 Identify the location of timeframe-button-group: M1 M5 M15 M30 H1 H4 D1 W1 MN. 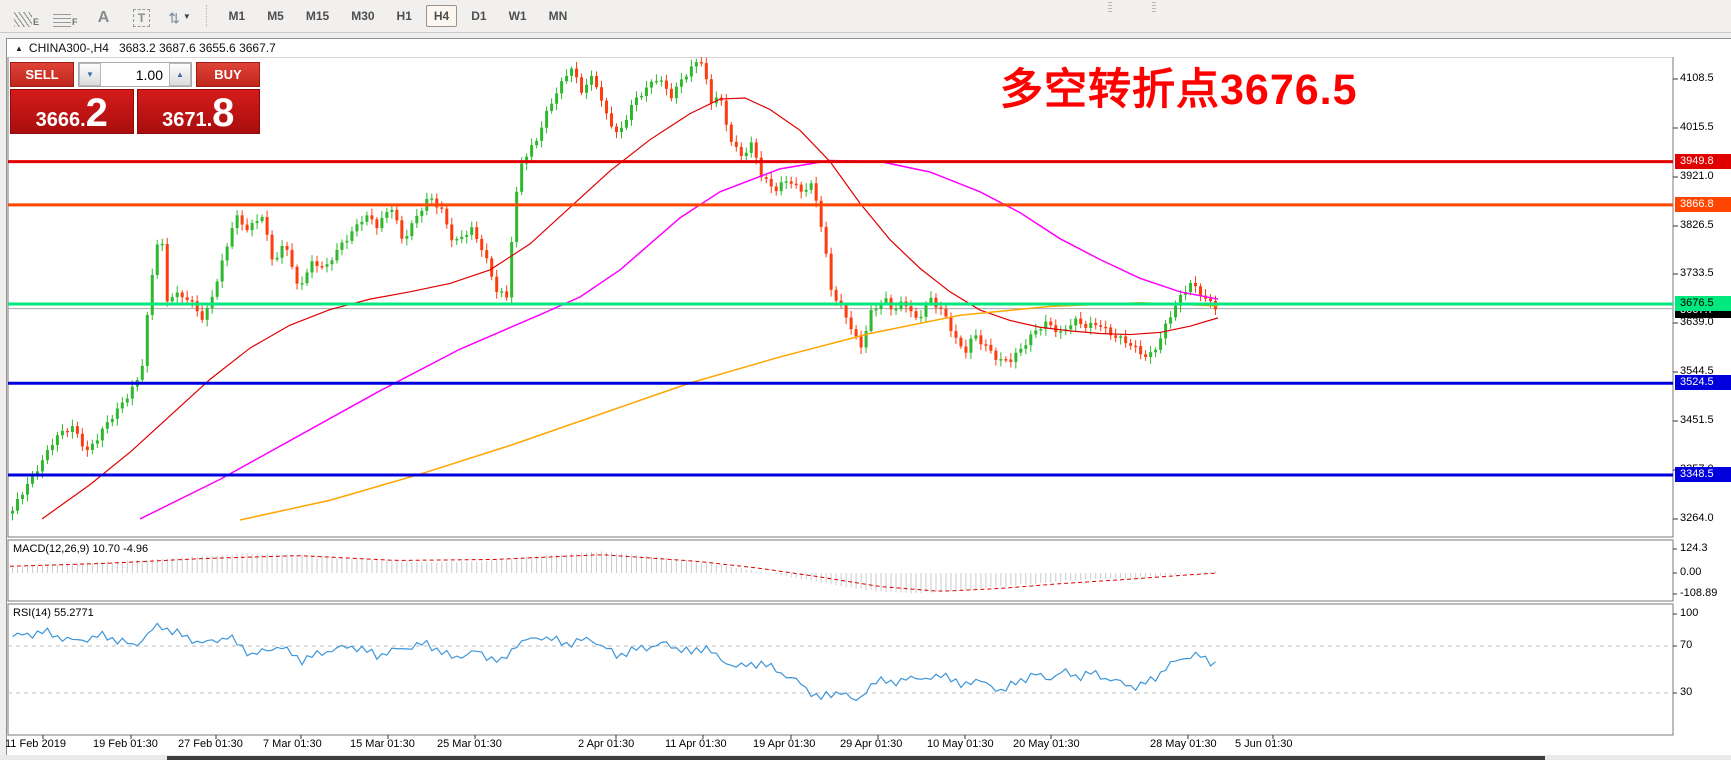
(398, 16).